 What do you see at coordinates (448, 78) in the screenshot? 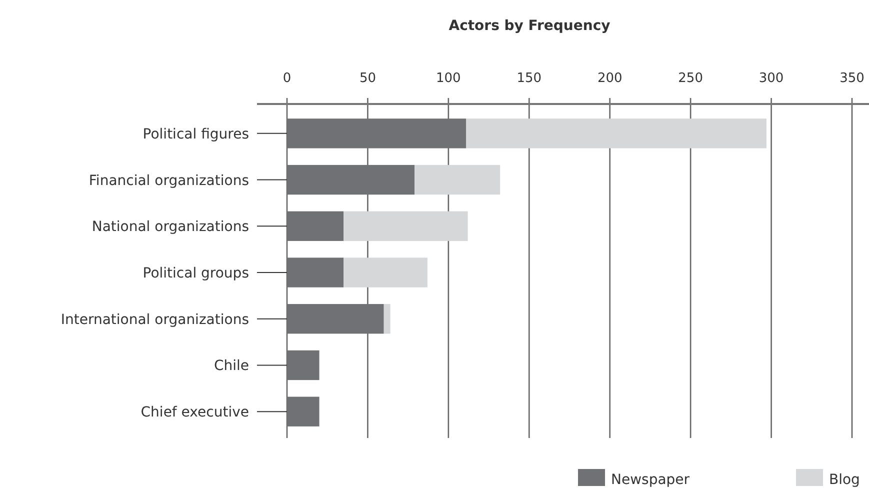
I see `x-tick-label: 100` at bounding box center [448, 78].